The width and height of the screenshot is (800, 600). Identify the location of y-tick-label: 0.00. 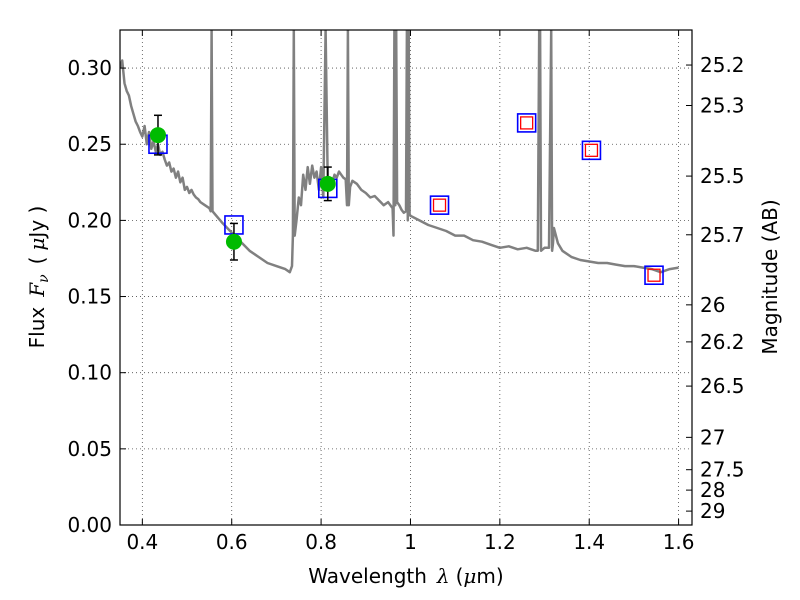
(89, 525).